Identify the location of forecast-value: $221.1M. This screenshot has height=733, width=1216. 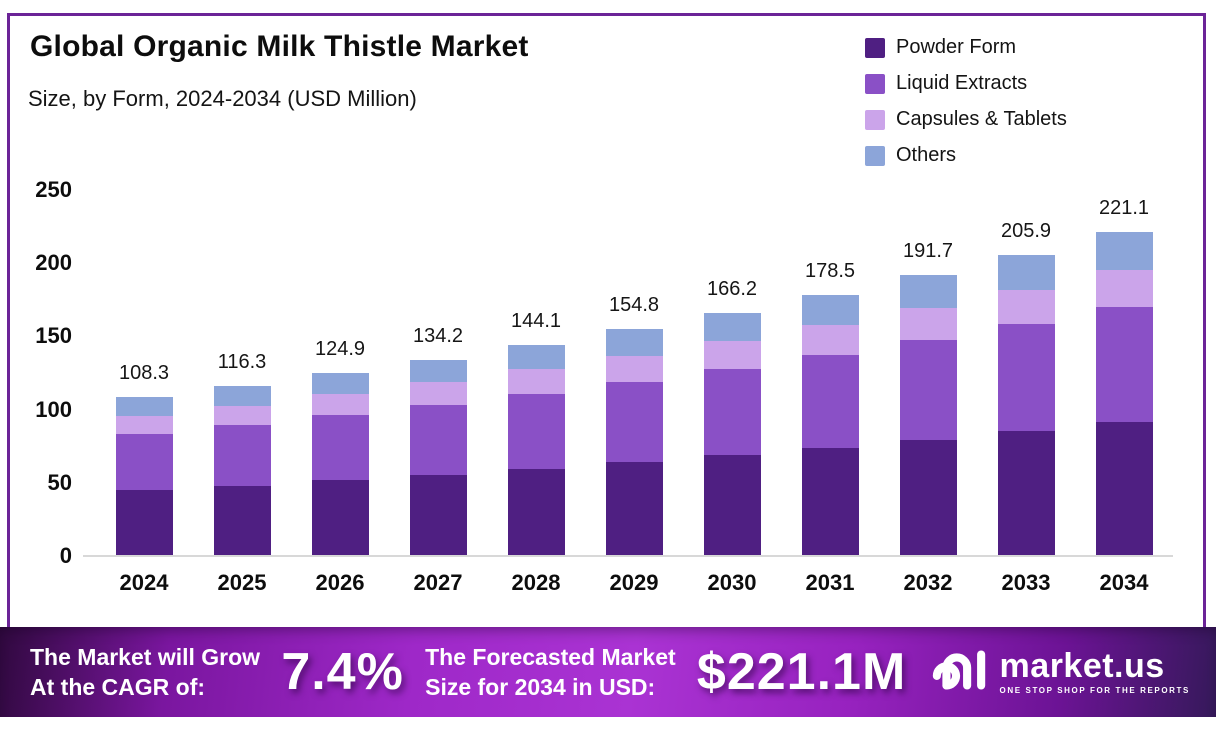
(801, 672).